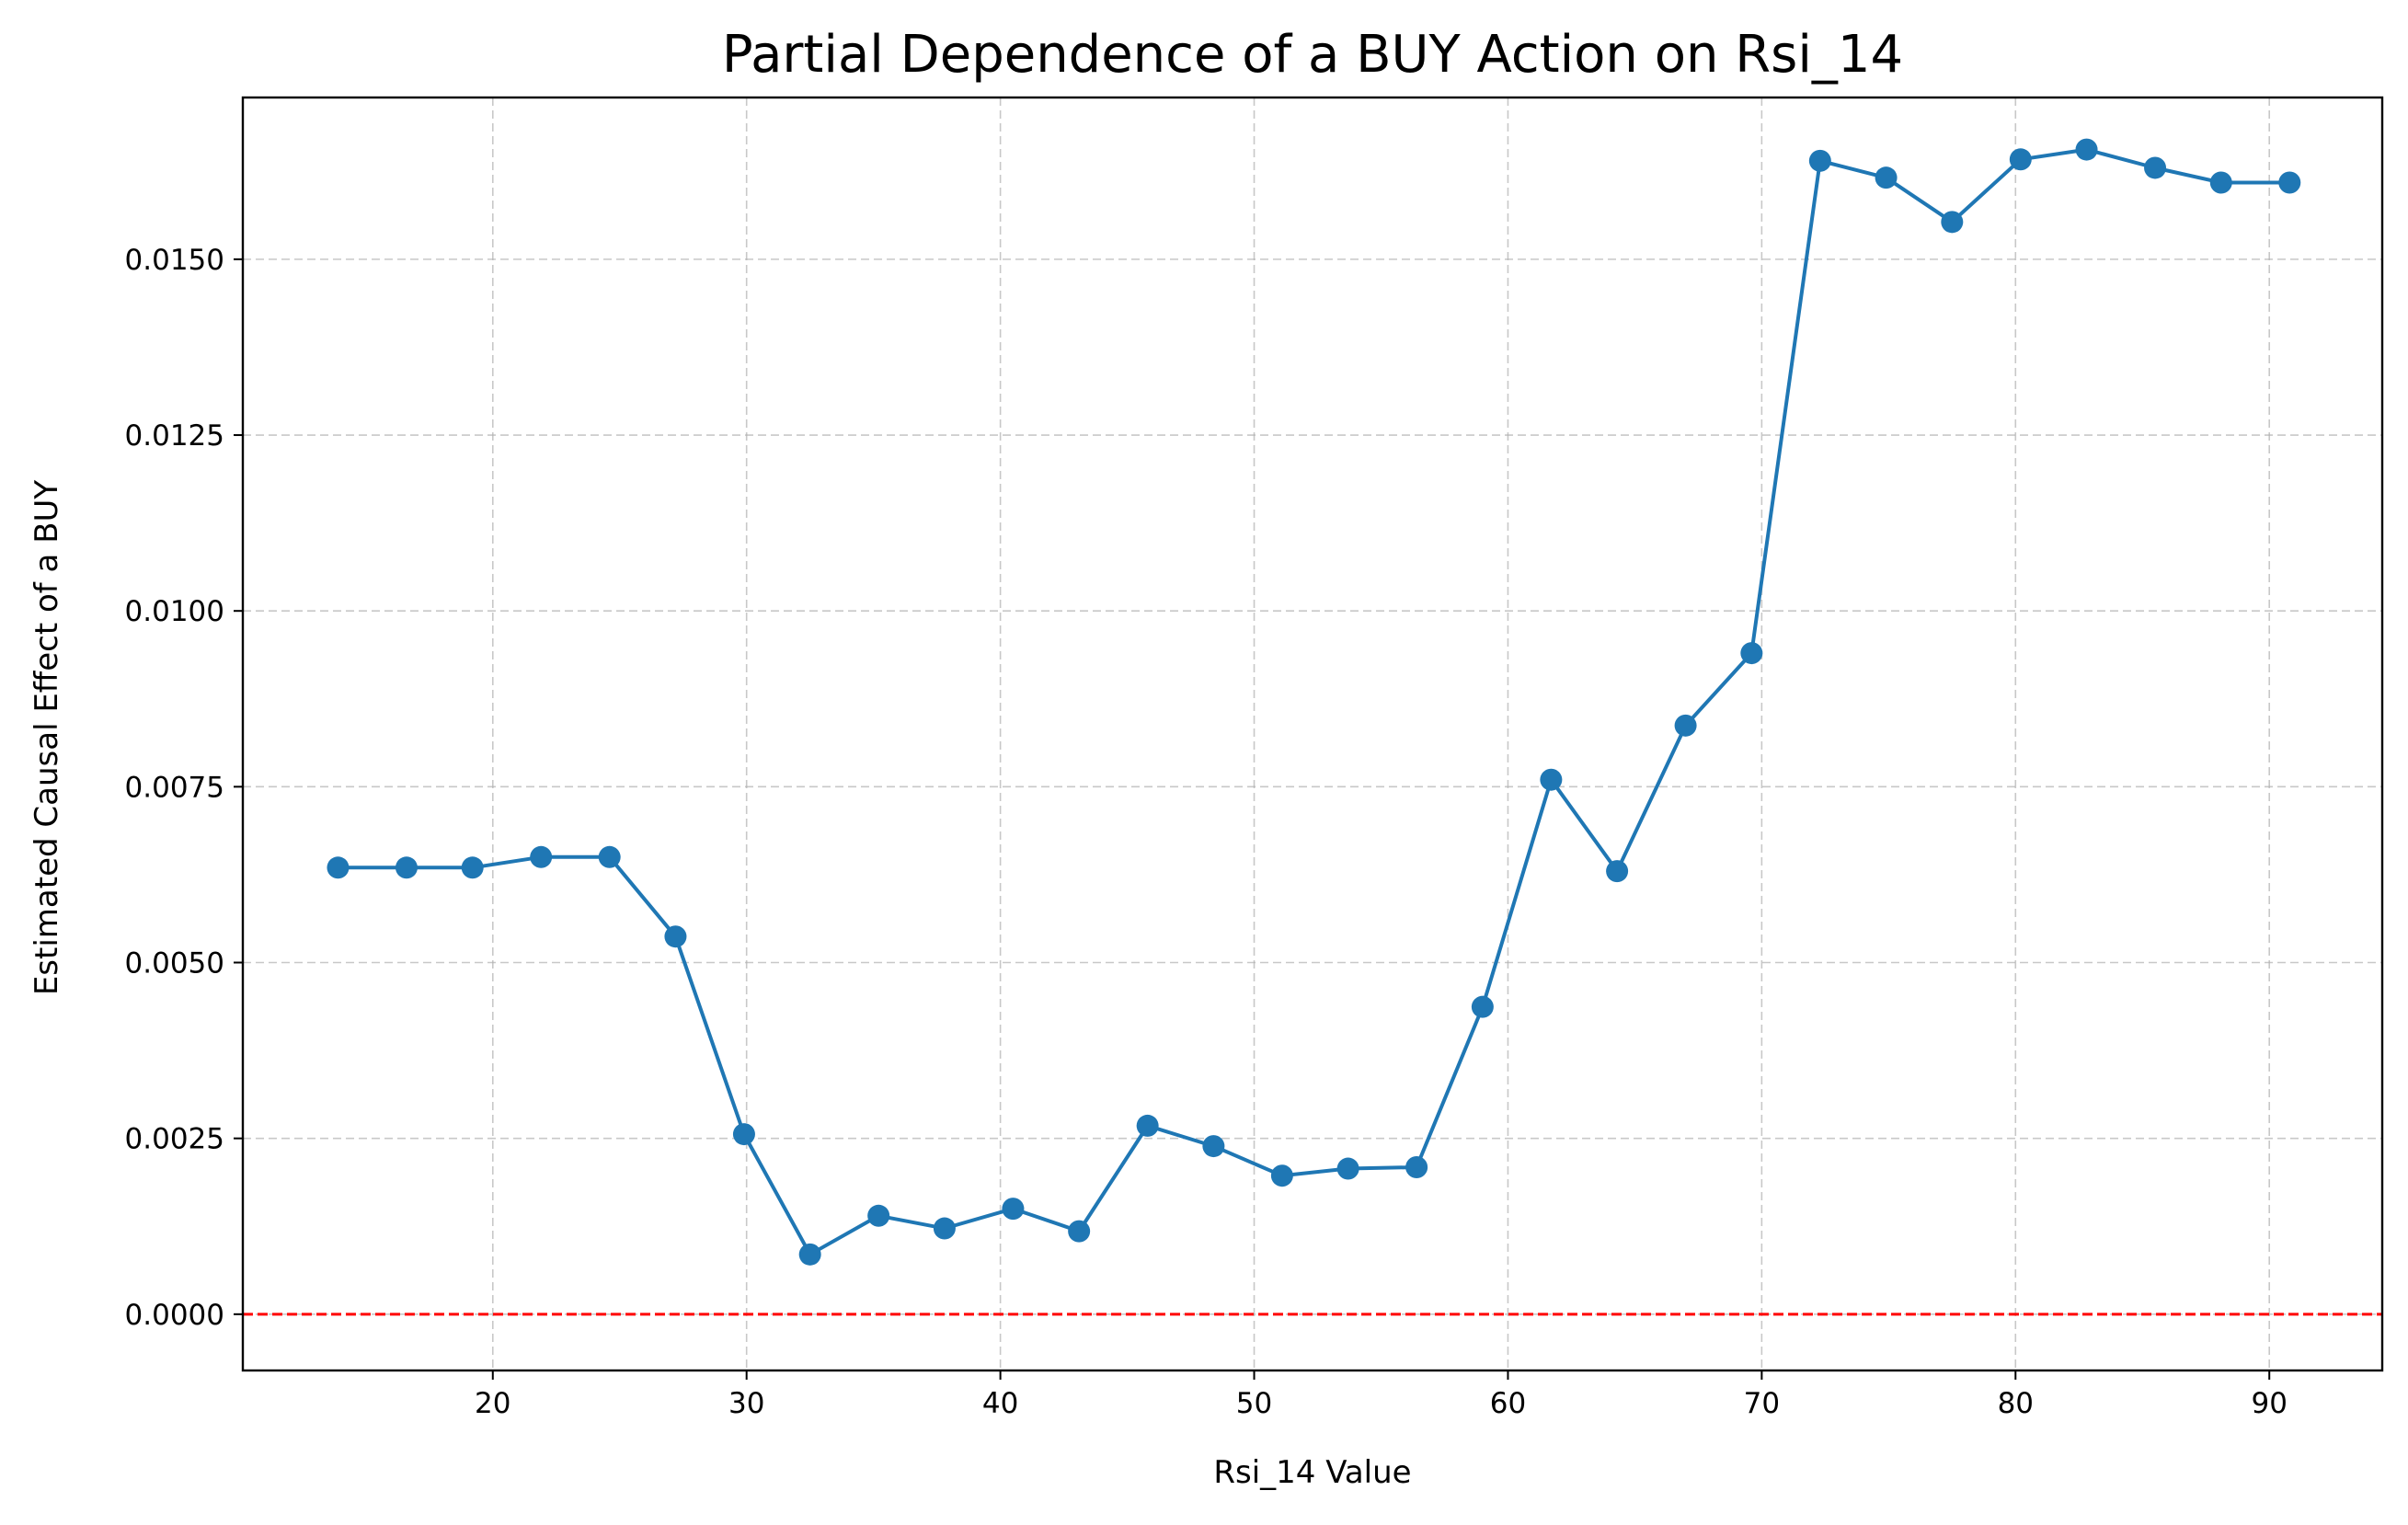 This screenshot has height=1525, width=2408. What do you see at coordinates (1381, 1395) in the screenshot?
I see `x-axis: 20 30 40 50 60 70 80 90` at bounding box center [1381, 1395].